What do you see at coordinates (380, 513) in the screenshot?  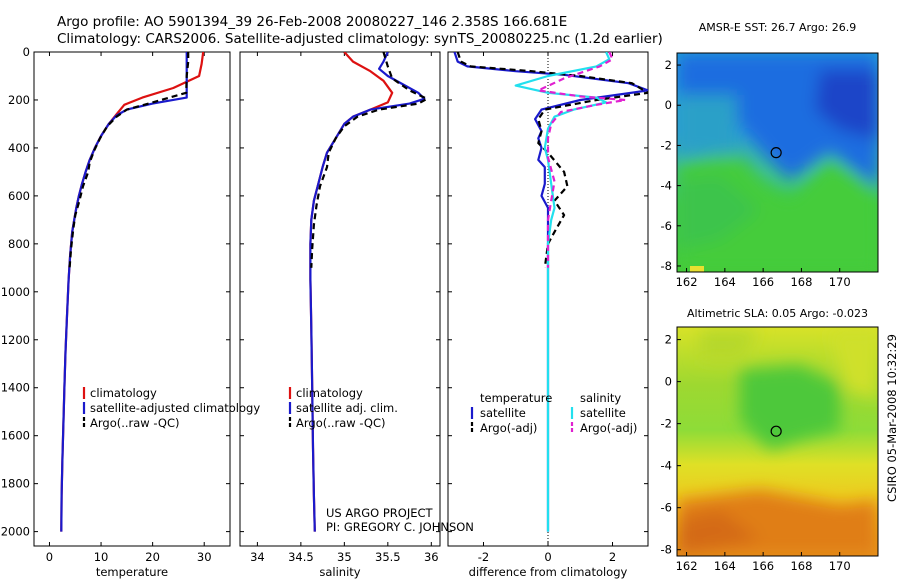 I see `credit-line1: US ARGO PROJECT` at bounding box center [380, 513].